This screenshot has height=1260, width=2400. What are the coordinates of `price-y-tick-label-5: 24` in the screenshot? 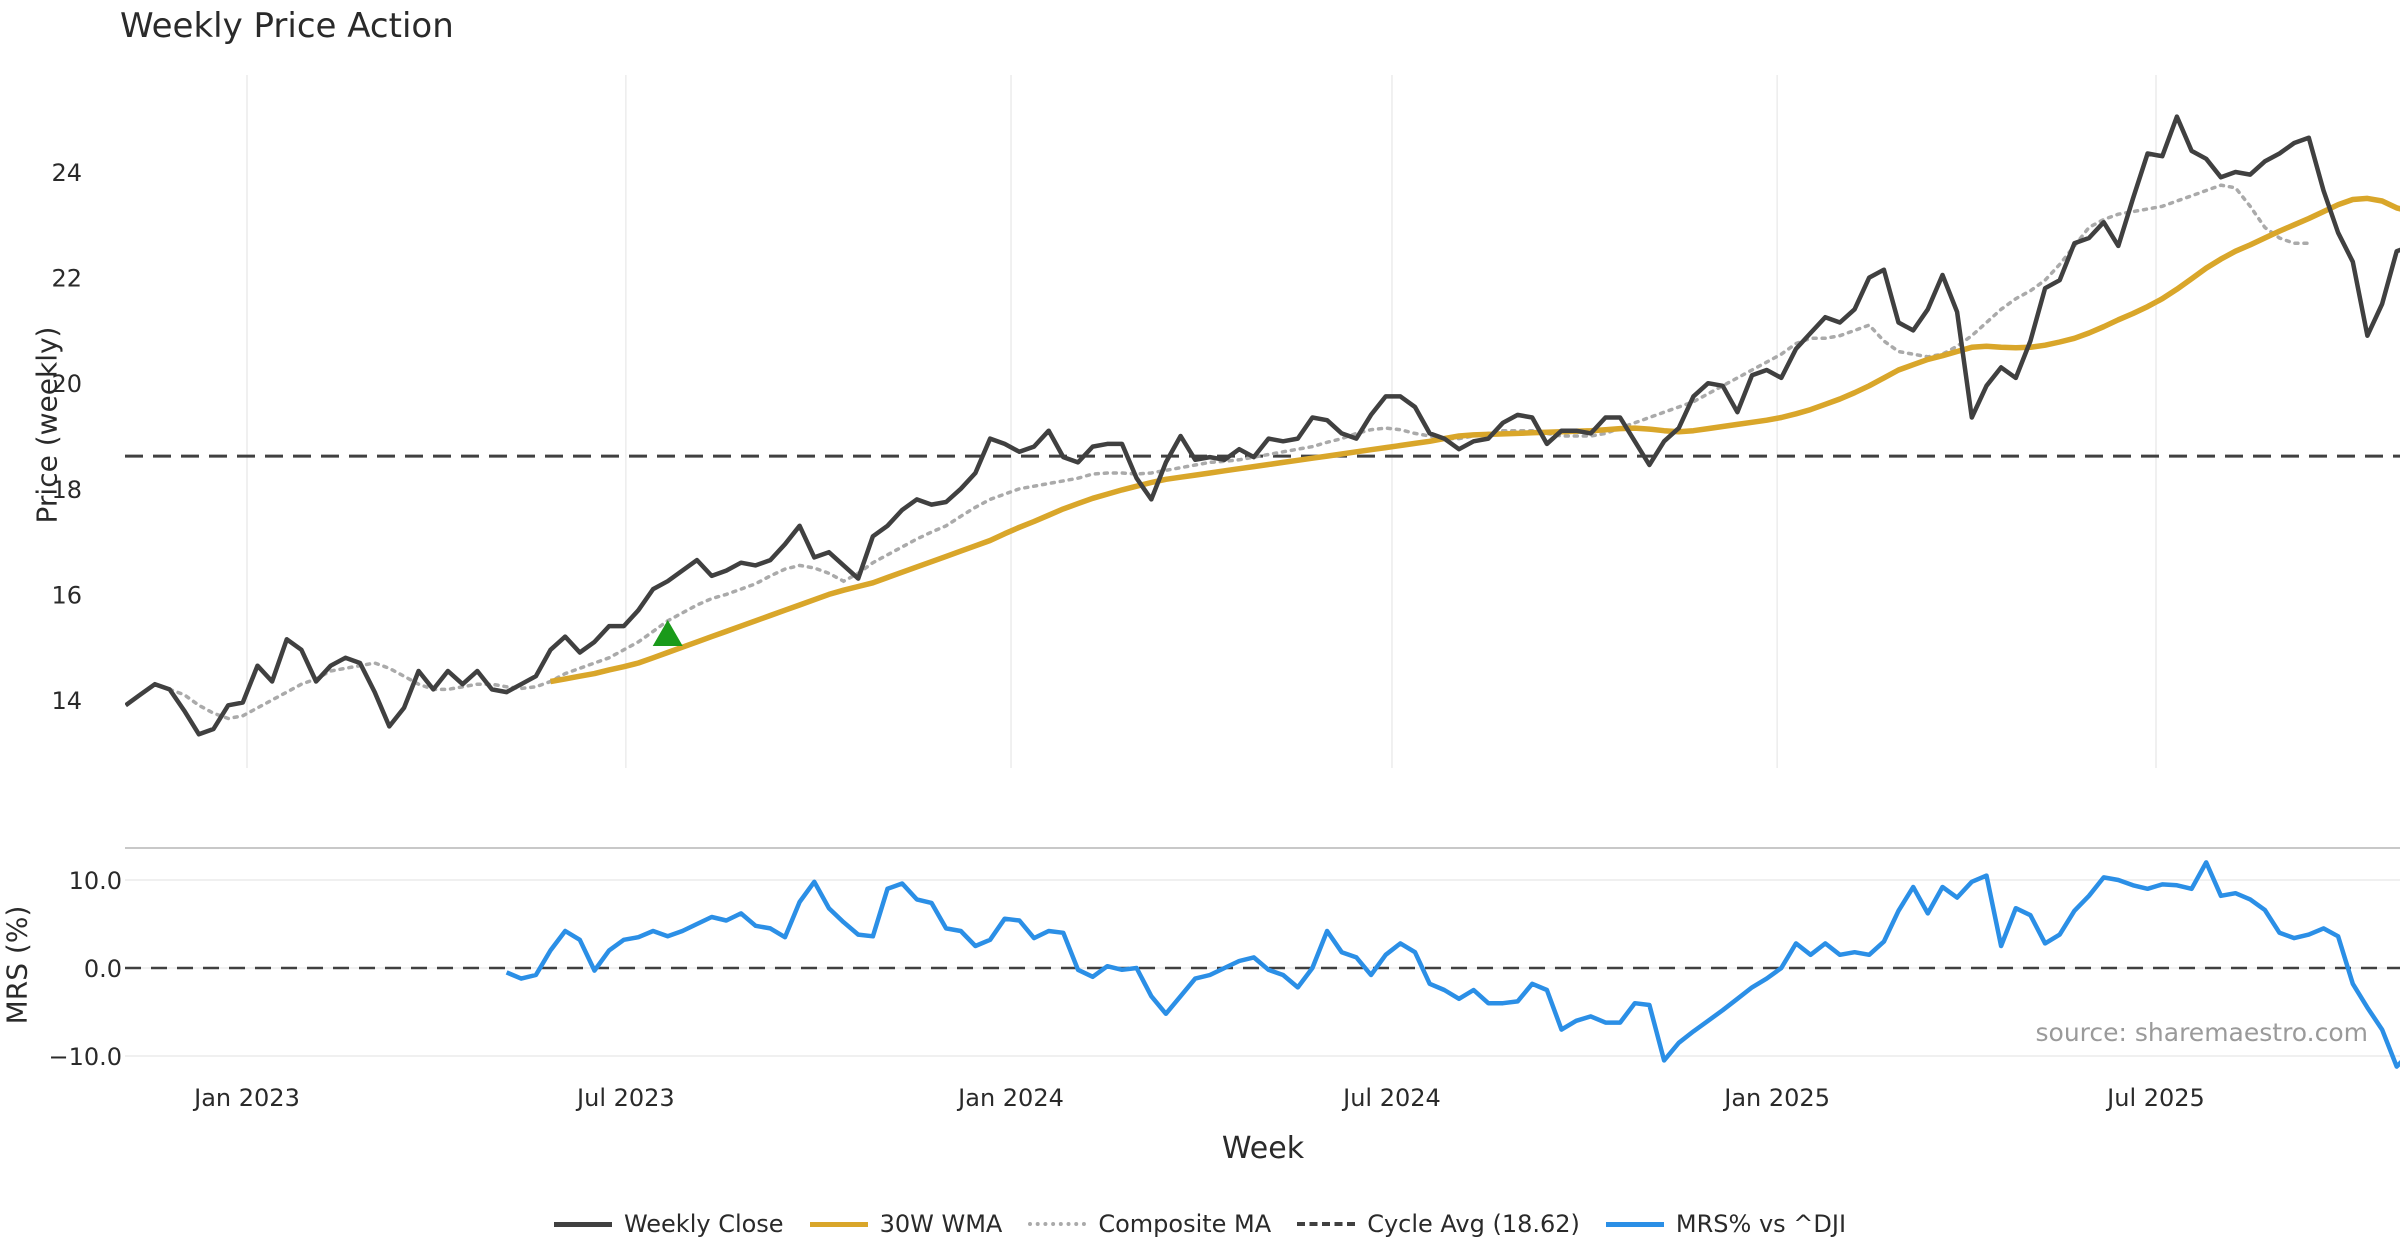 It's located at (66, 173).